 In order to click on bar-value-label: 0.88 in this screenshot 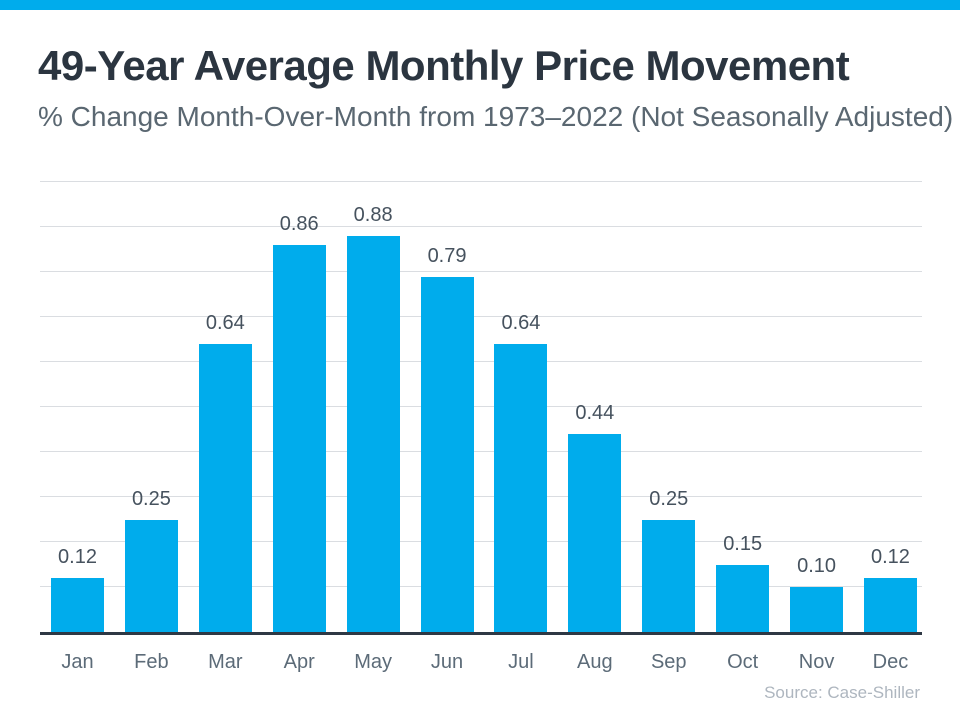, I will do `click(373, 215)`.